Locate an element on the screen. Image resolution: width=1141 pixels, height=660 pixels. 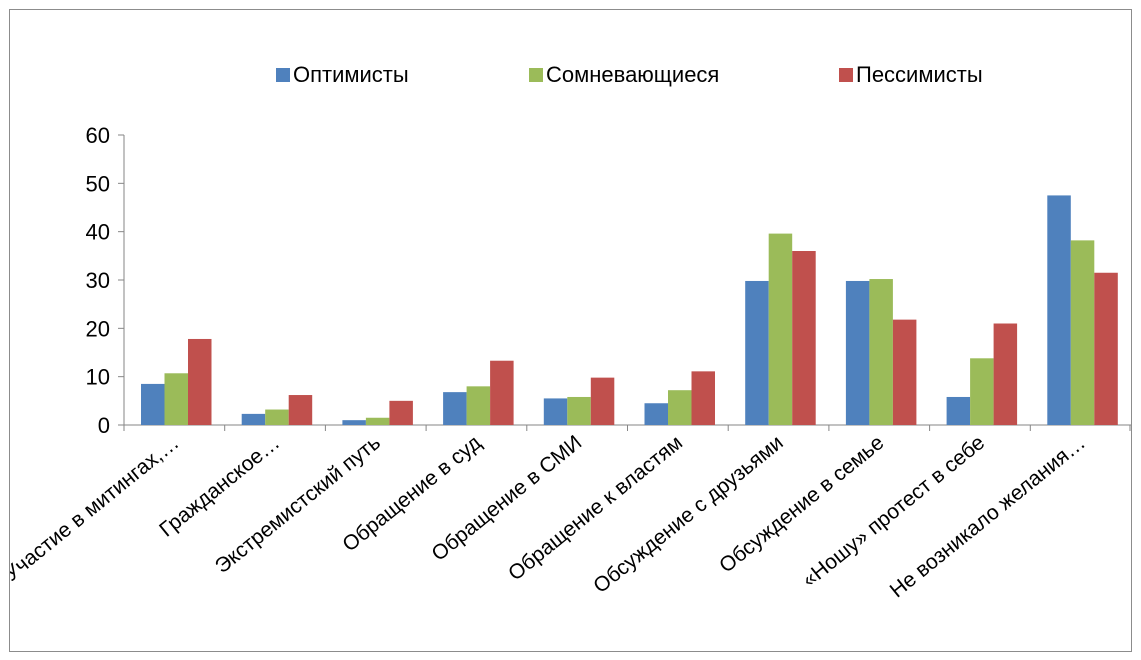
legend: Оптимисты Сомневающиеся Пессимисты is located at coordinates (629, 74).